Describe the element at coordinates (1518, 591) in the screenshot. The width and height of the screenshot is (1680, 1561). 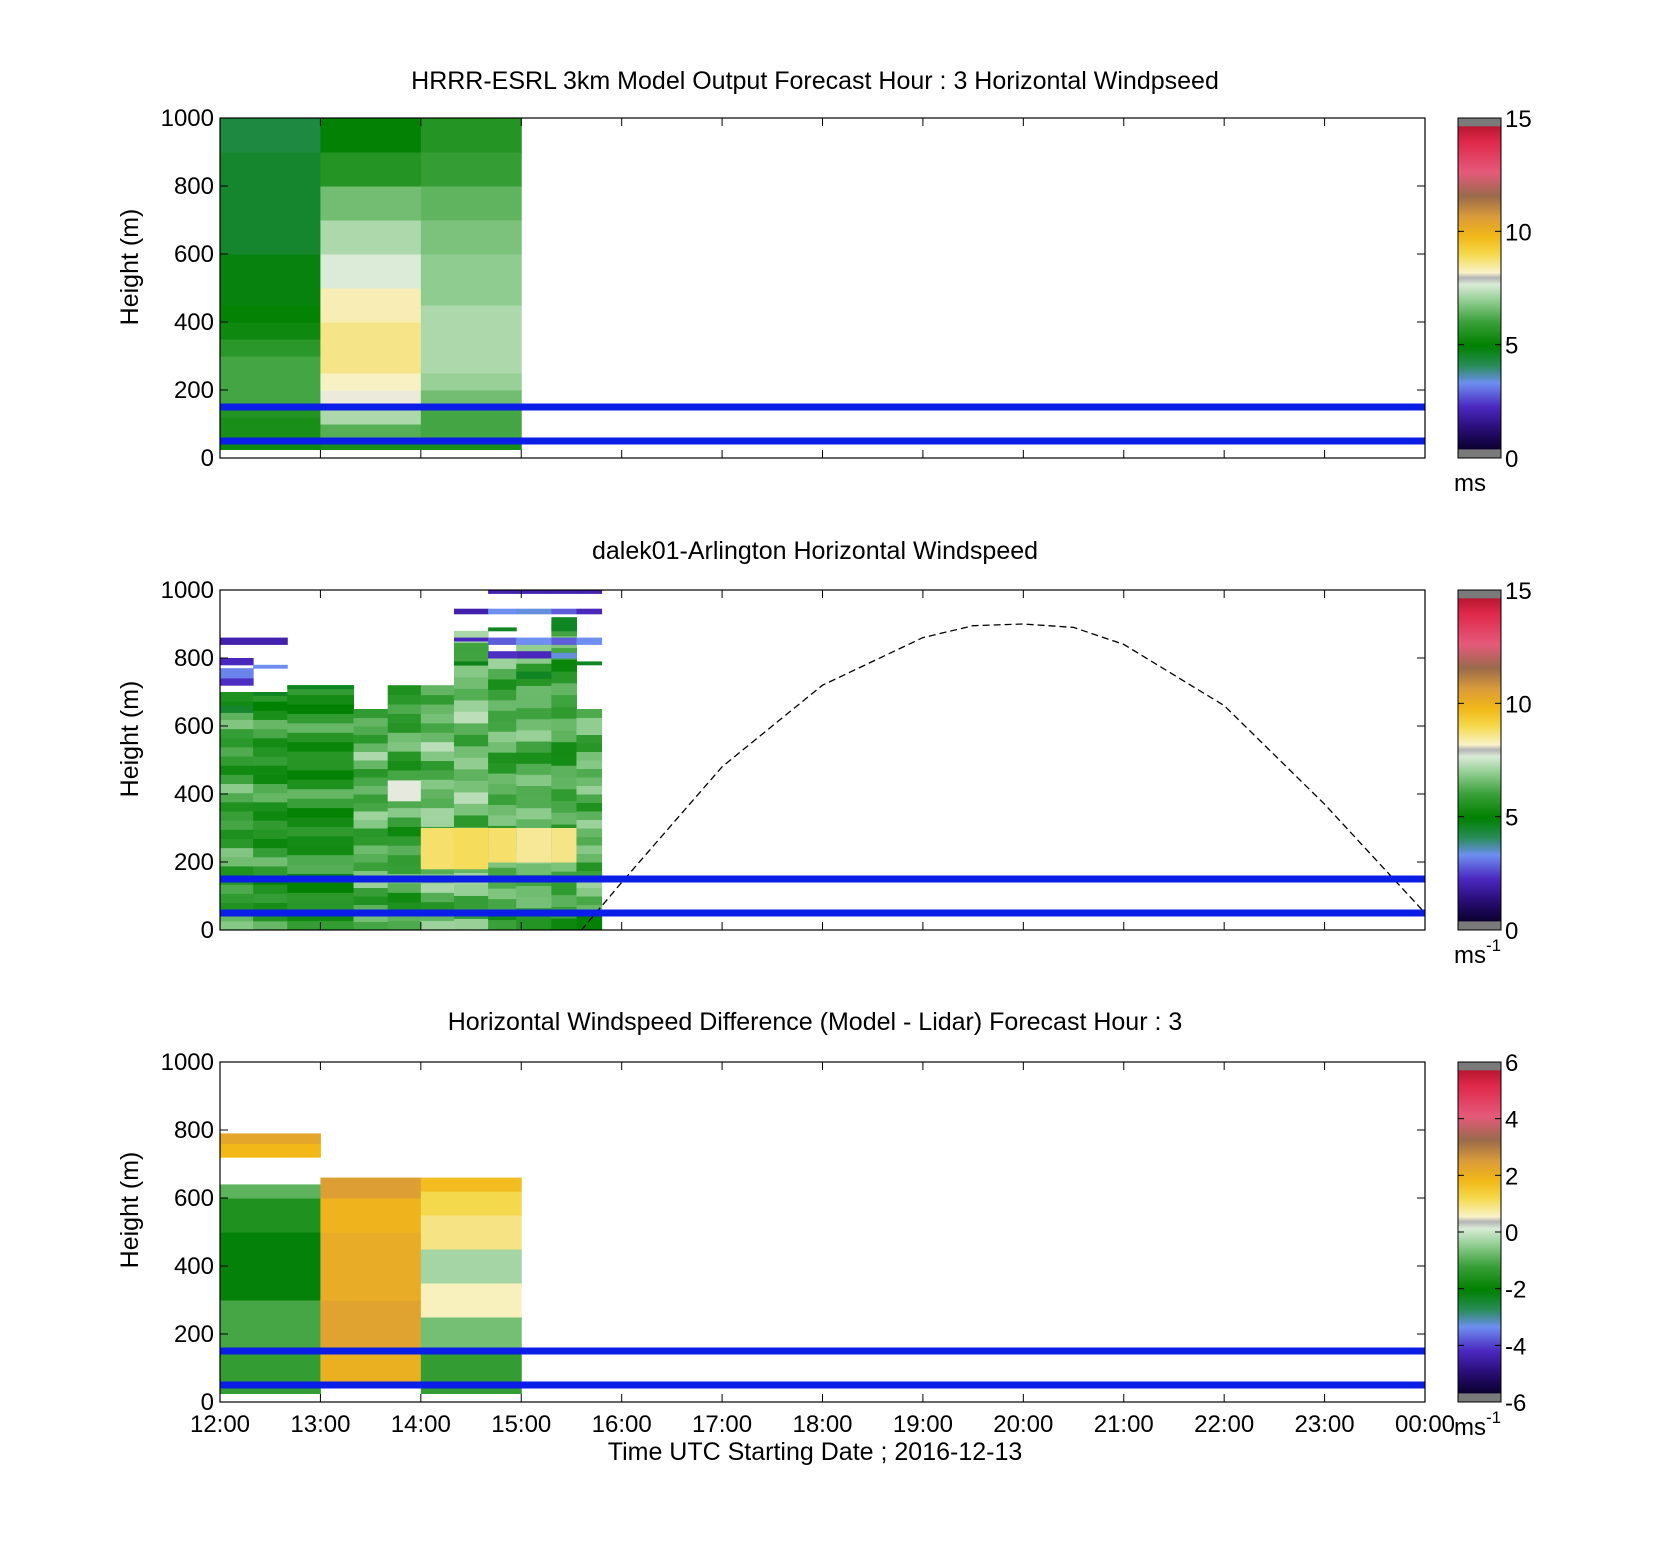
I see `colorbar-tick-label: 15` at that location.